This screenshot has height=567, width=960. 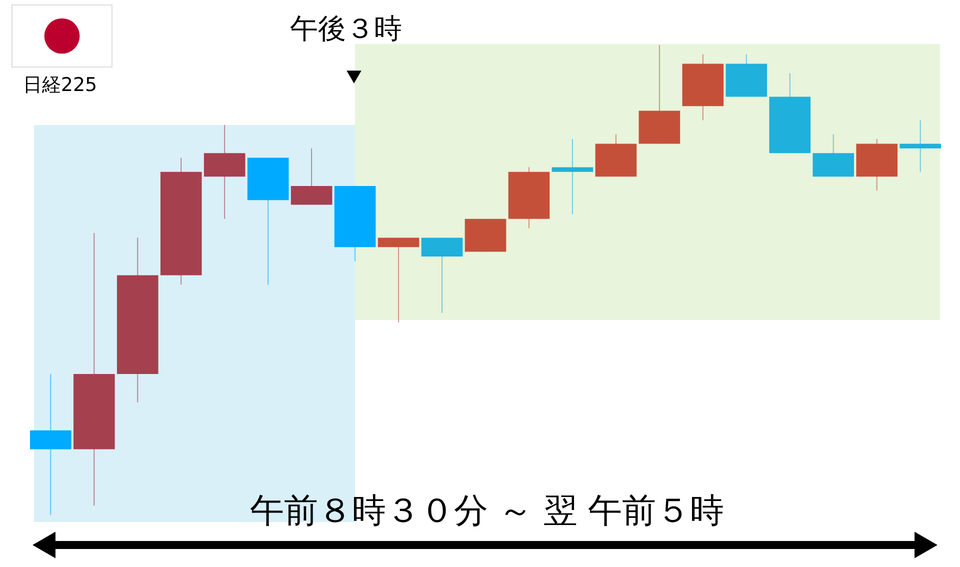 What do you see at coordinates (346, 28) in the screenshot?
I see `annotation: 午後３時` at bounding box center [346, 28].